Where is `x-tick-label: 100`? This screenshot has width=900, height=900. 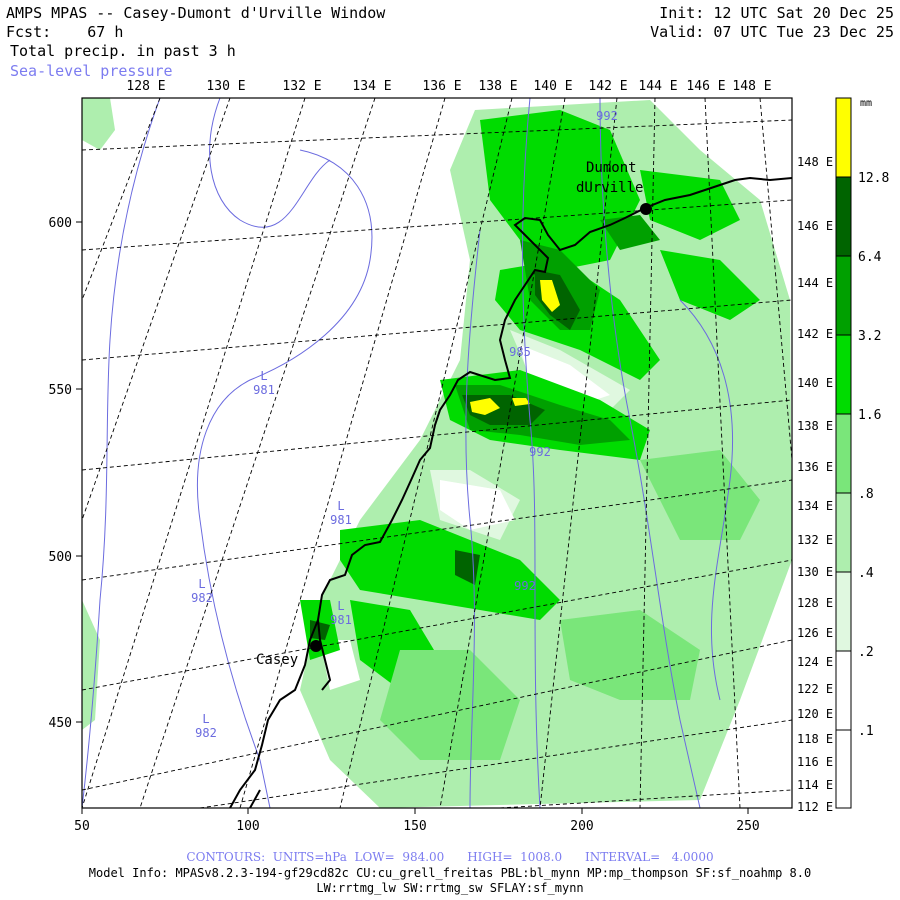 x-tick-label: 100 is located at coordinates (247, 826).